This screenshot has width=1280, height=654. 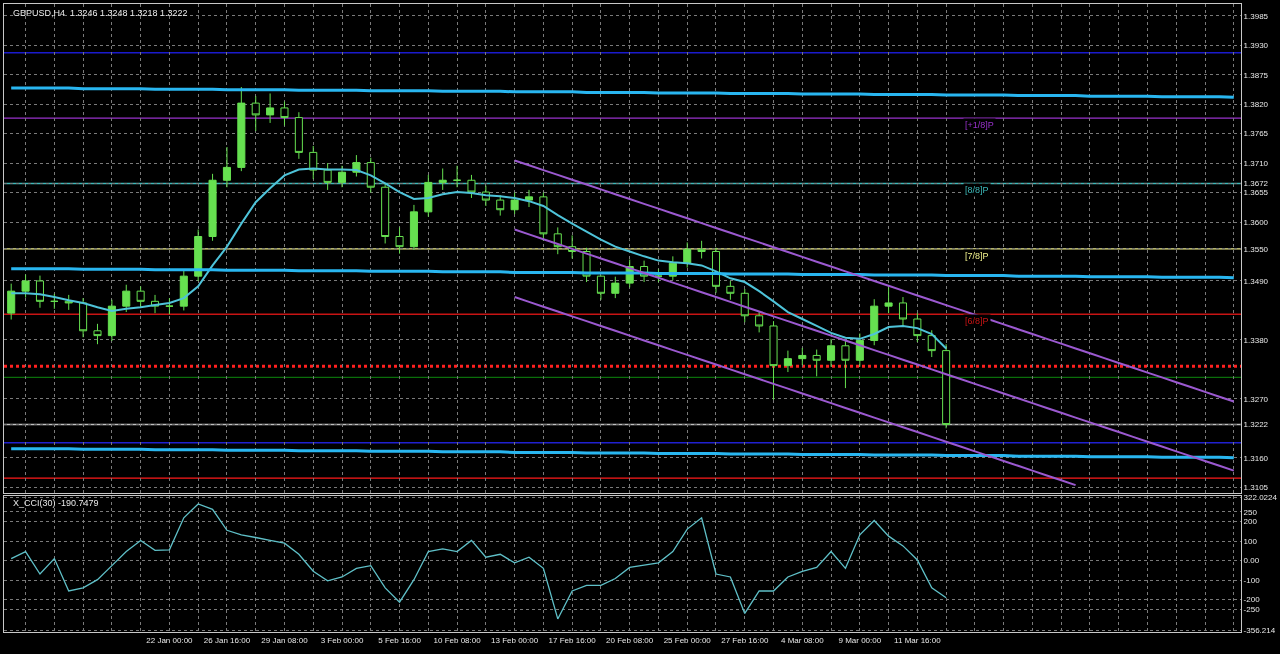 What do you see at coordinates (802, 640) in the screenshot?
I see `x-tick-label: 4 Mar 08:00` at bounding box center [802, 640].